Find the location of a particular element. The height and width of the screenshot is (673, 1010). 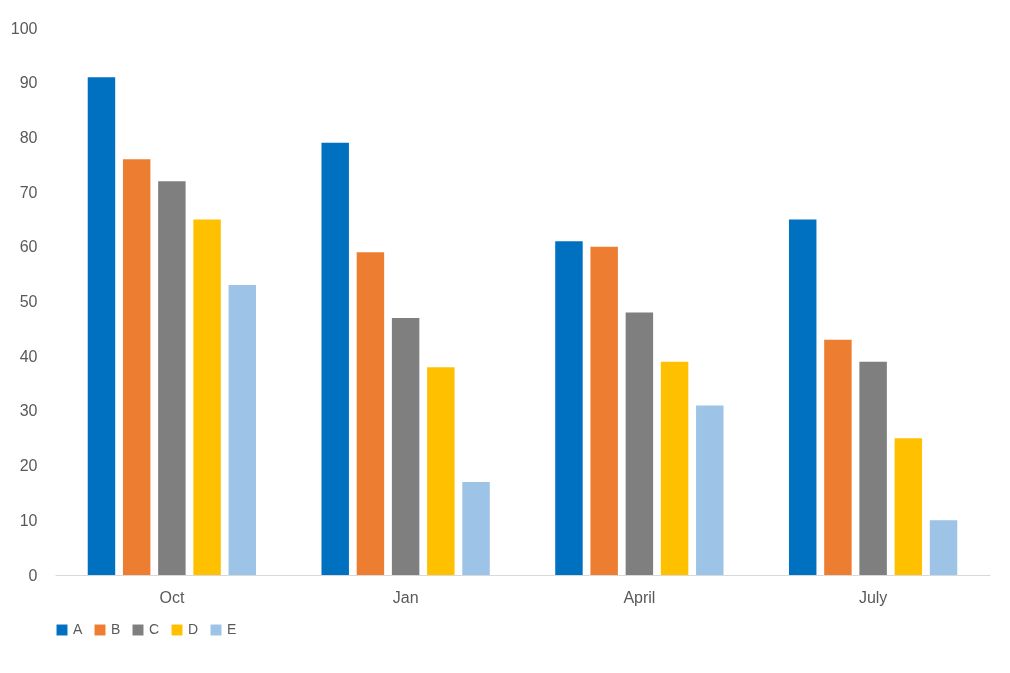

y-tick-label: 0 is located at coordinates (33, 575).